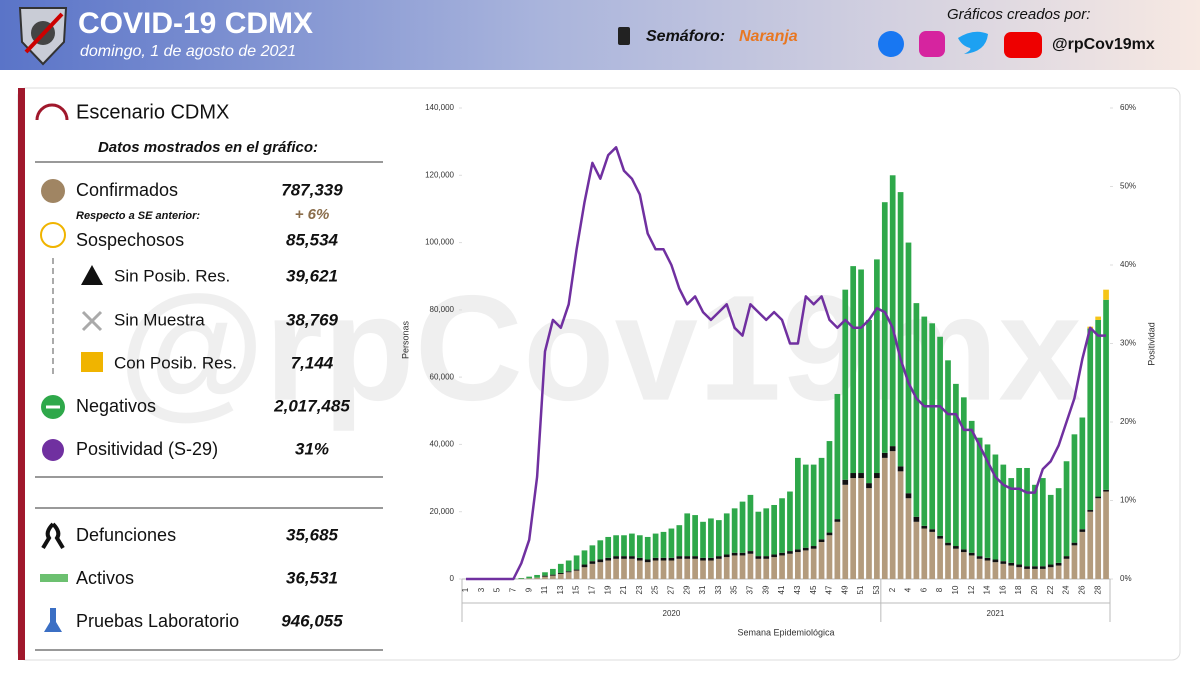  I want to click on row-value: 7,144, so click(312, 362).